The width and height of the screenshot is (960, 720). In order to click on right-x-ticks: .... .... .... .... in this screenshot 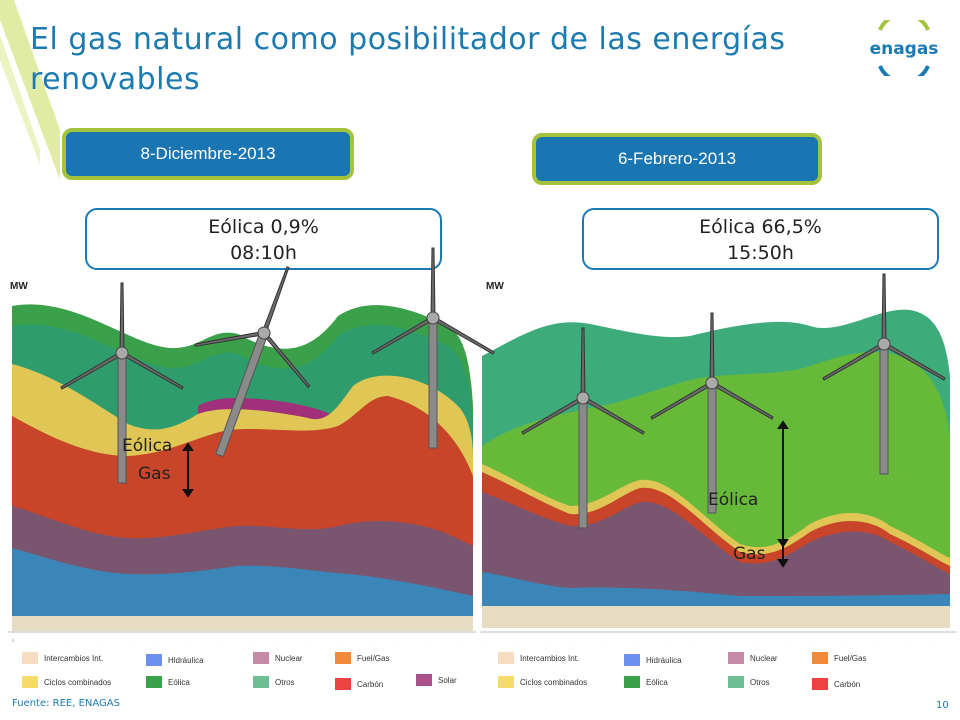, I will do `click(709, 640)`.